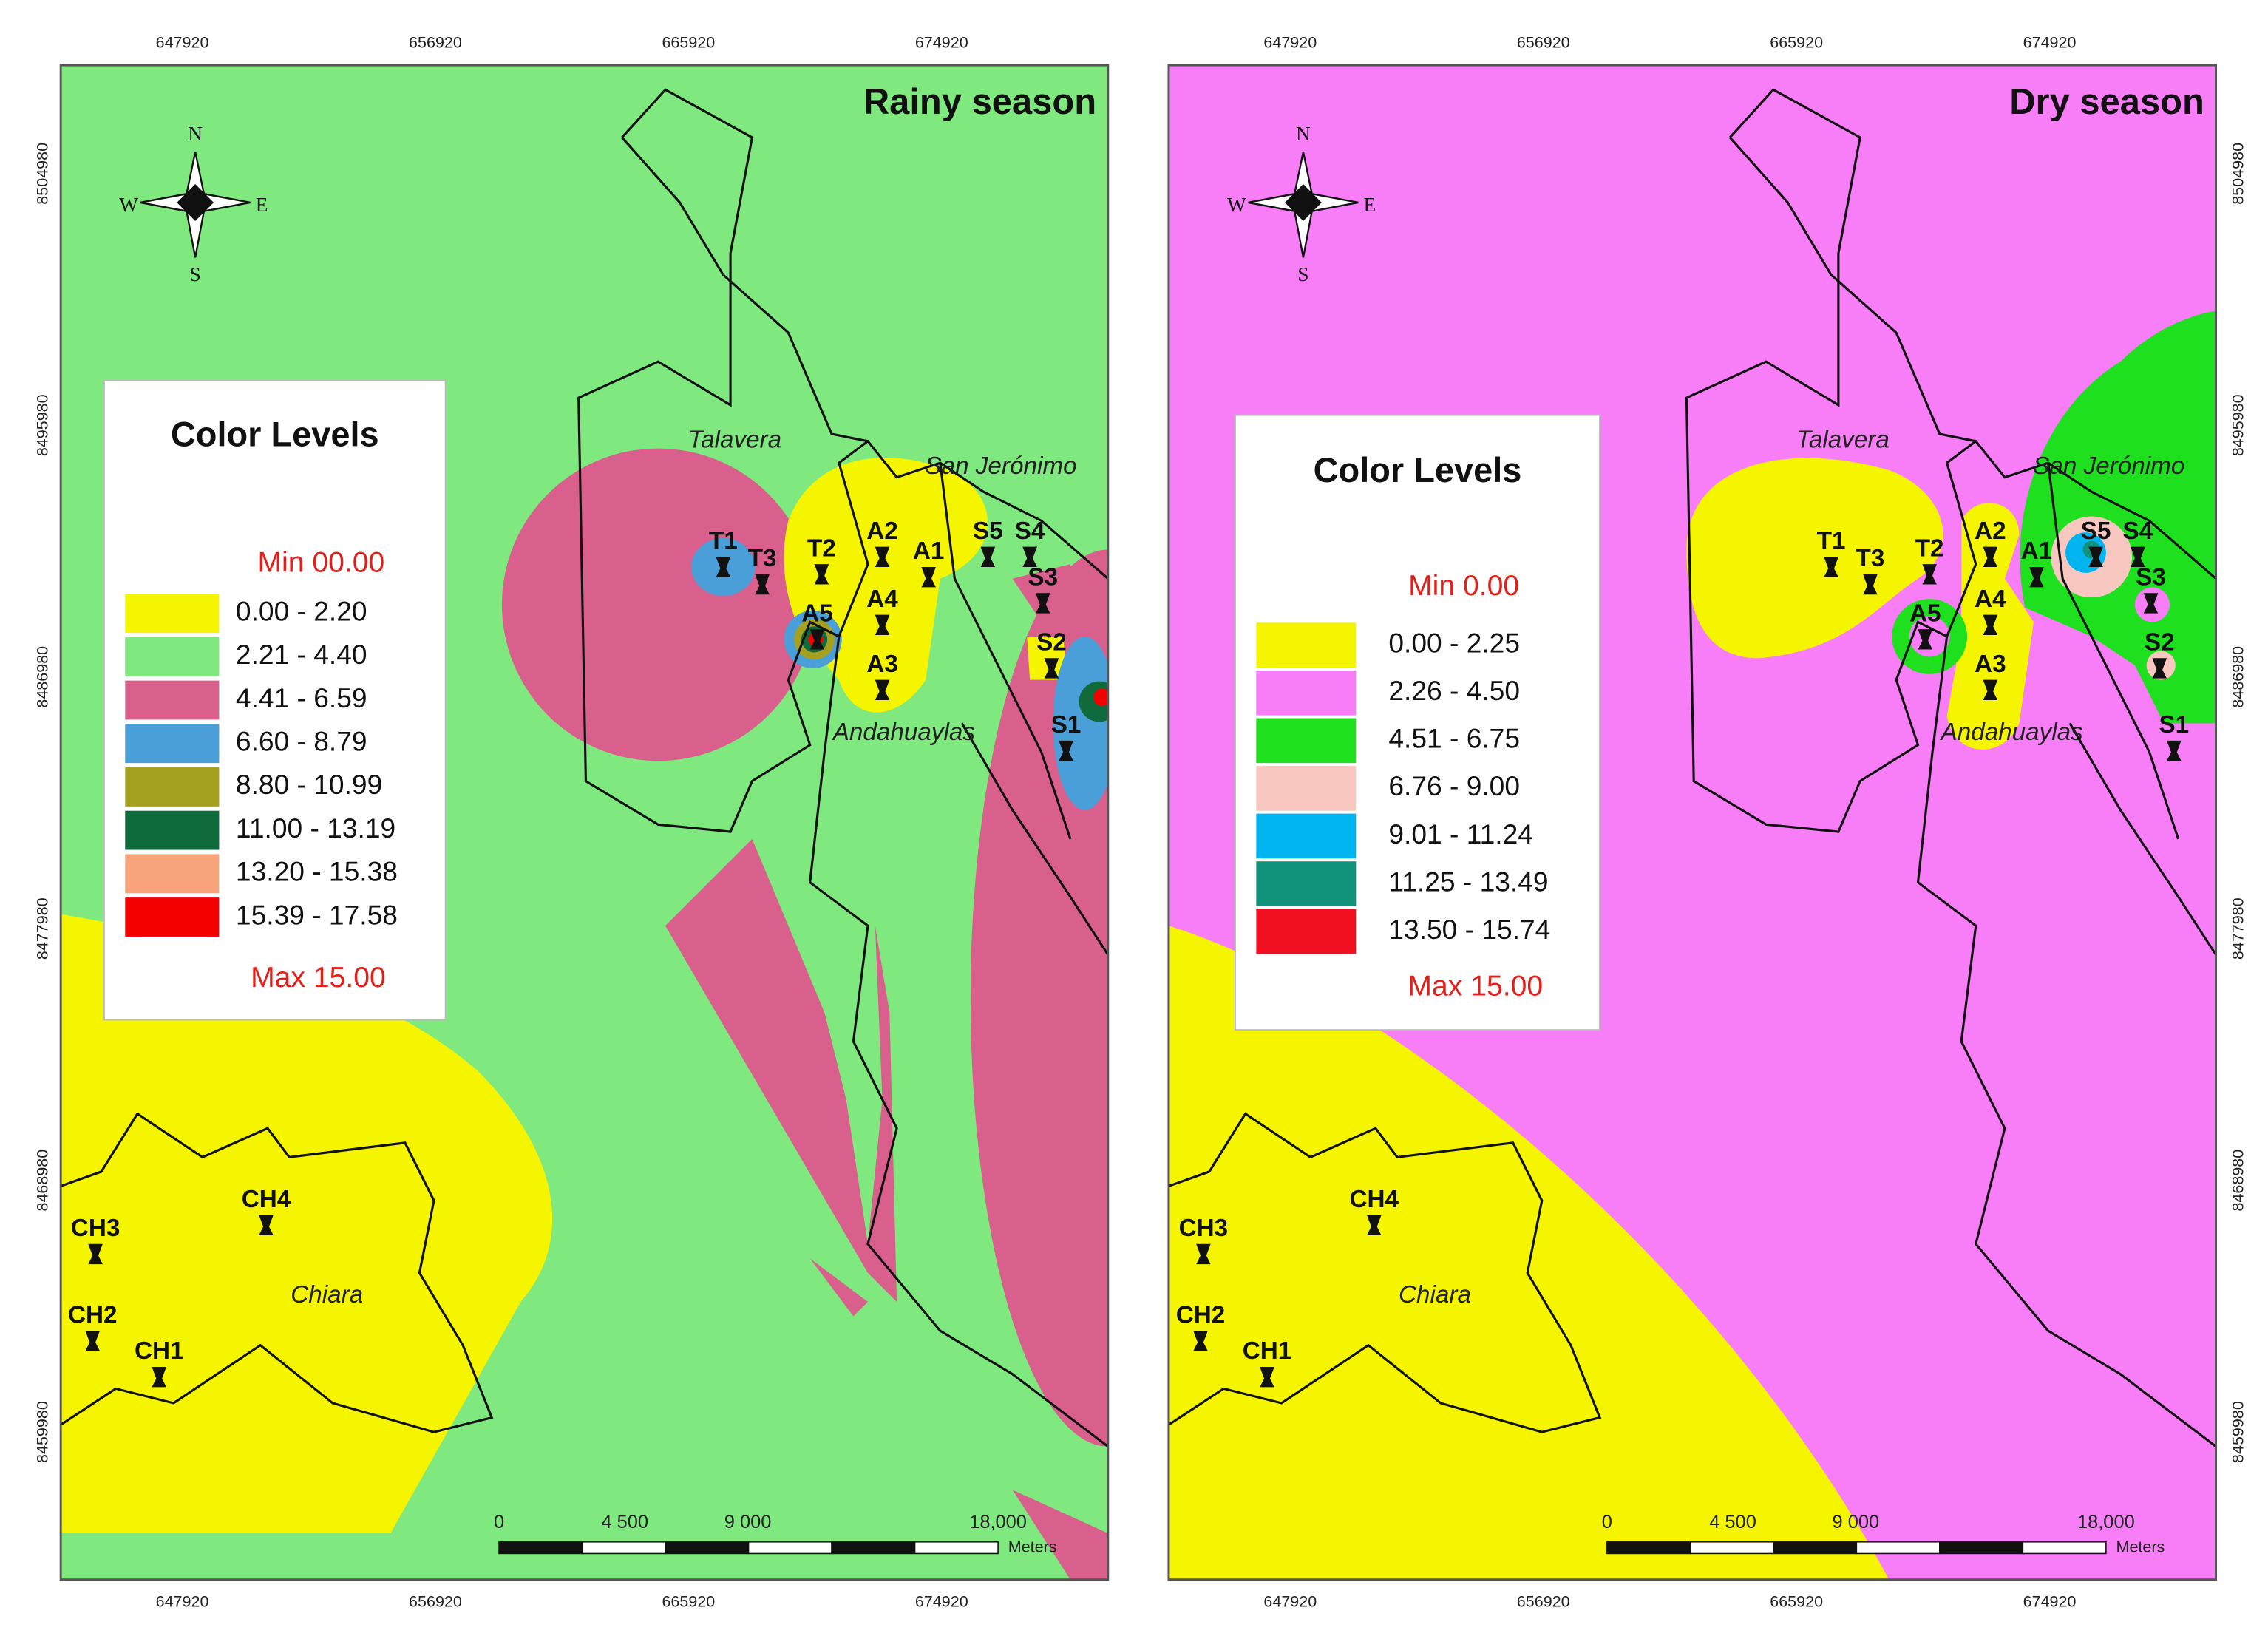 The height and width of the screenshot is (1636, 2268). I want to click on legend-label: 8.80 - 10.99, so click(309, 784).